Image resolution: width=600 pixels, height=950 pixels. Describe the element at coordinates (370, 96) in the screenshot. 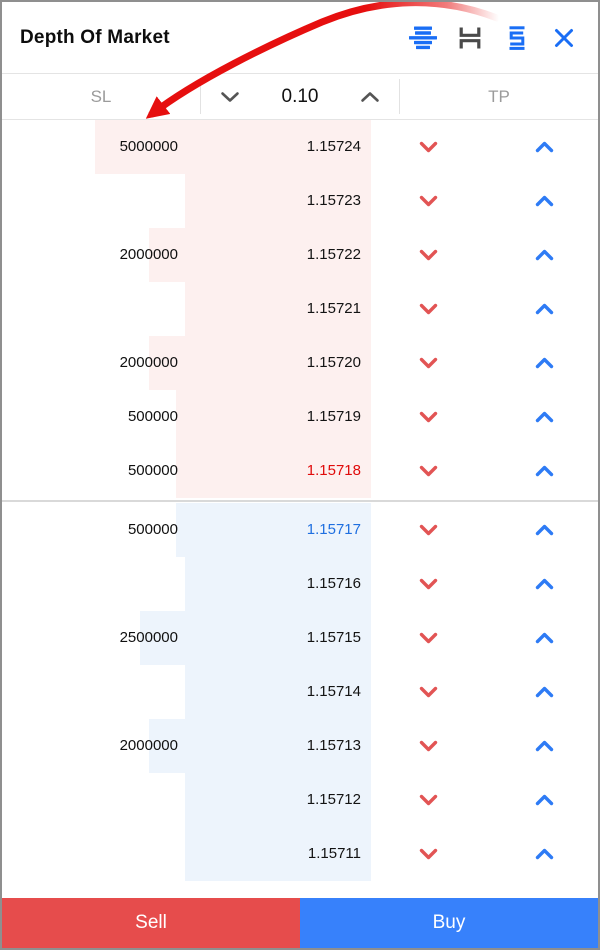

I see `lot-increase-button` at that location.